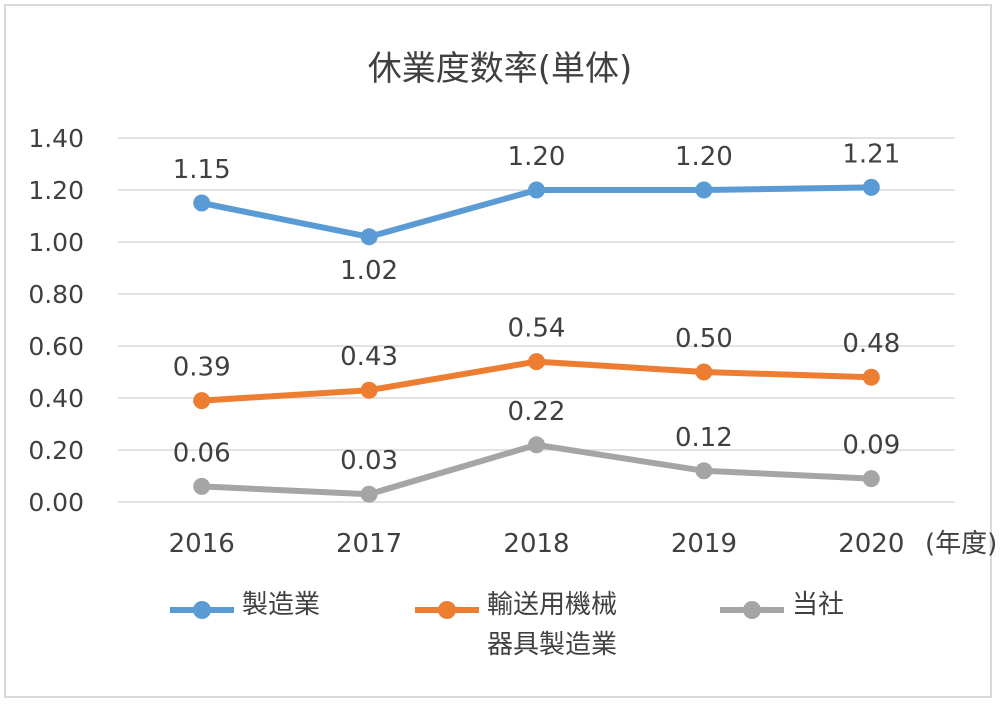 This screenshot has height=706, width=1000. What do you see at coordinates (202, 368) in the screenshot?
I see `data-label: 0.39` at bounding box center [202, 368].